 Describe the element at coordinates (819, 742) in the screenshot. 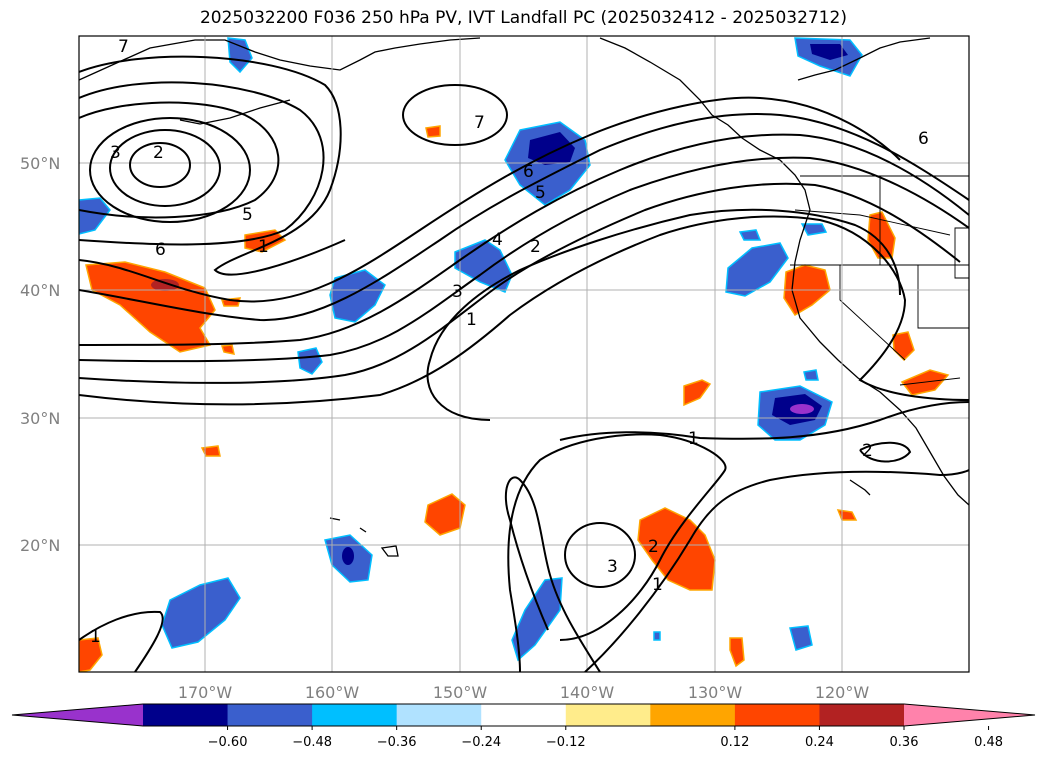

I see `colorbar-tick-label: 0.24` at that location.